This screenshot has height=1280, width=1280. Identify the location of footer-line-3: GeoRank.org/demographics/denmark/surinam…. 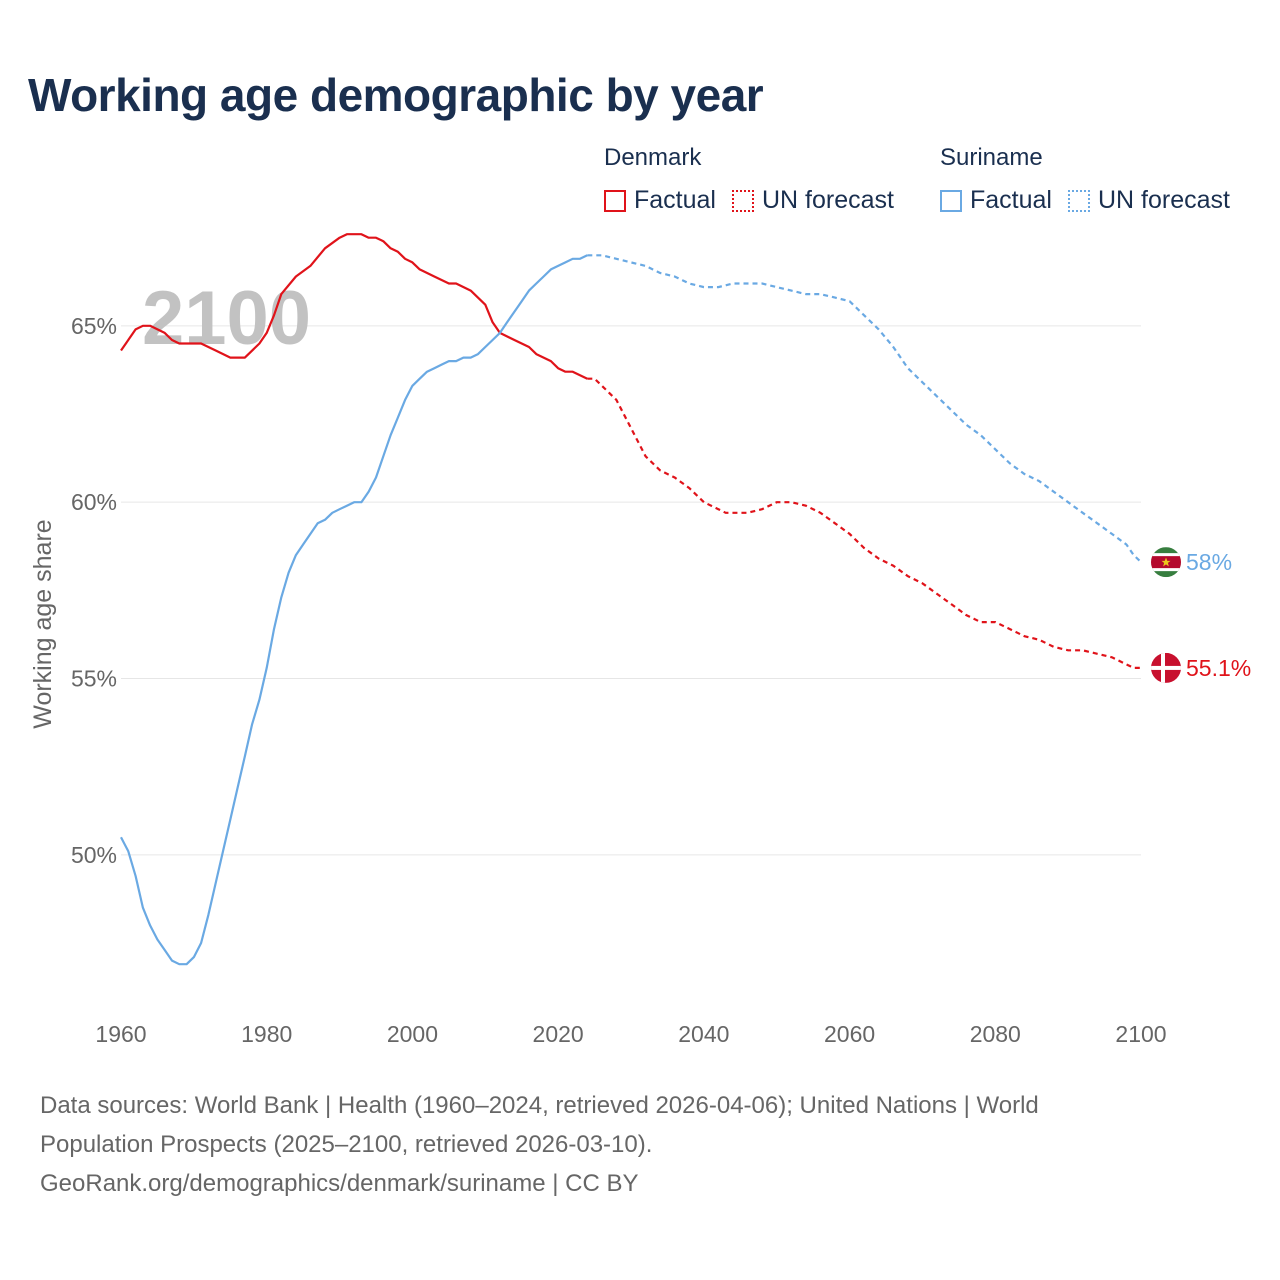
(339, 1183).